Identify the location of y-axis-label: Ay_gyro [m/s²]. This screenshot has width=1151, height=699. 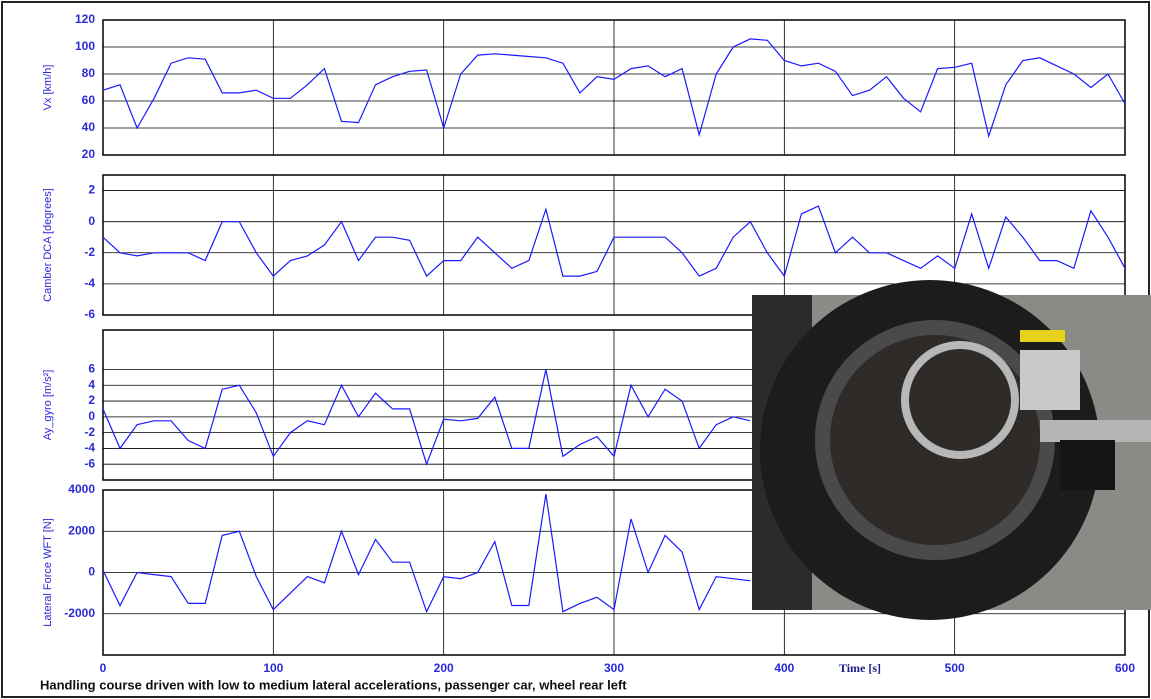
(48, 405).